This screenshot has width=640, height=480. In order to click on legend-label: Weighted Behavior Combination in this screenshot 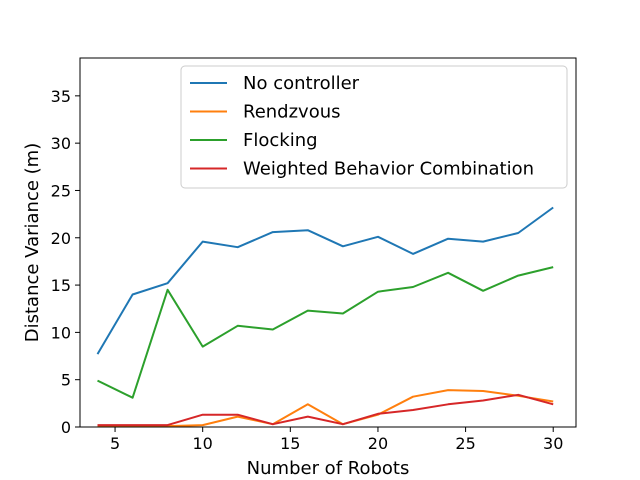, I will do `click(388, 169)`.